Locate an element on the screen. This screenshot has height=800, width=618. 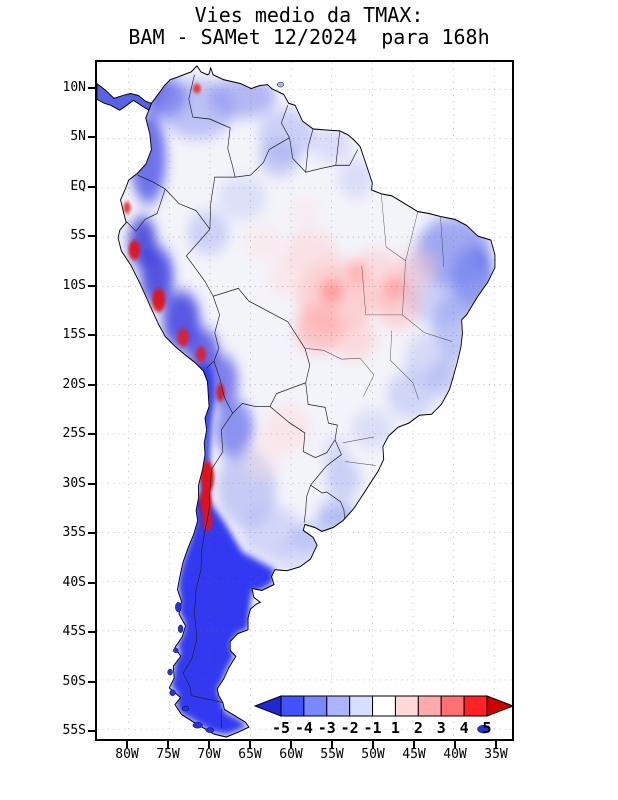
lat-tick-label: 40S is located at coordinates (74, 582).